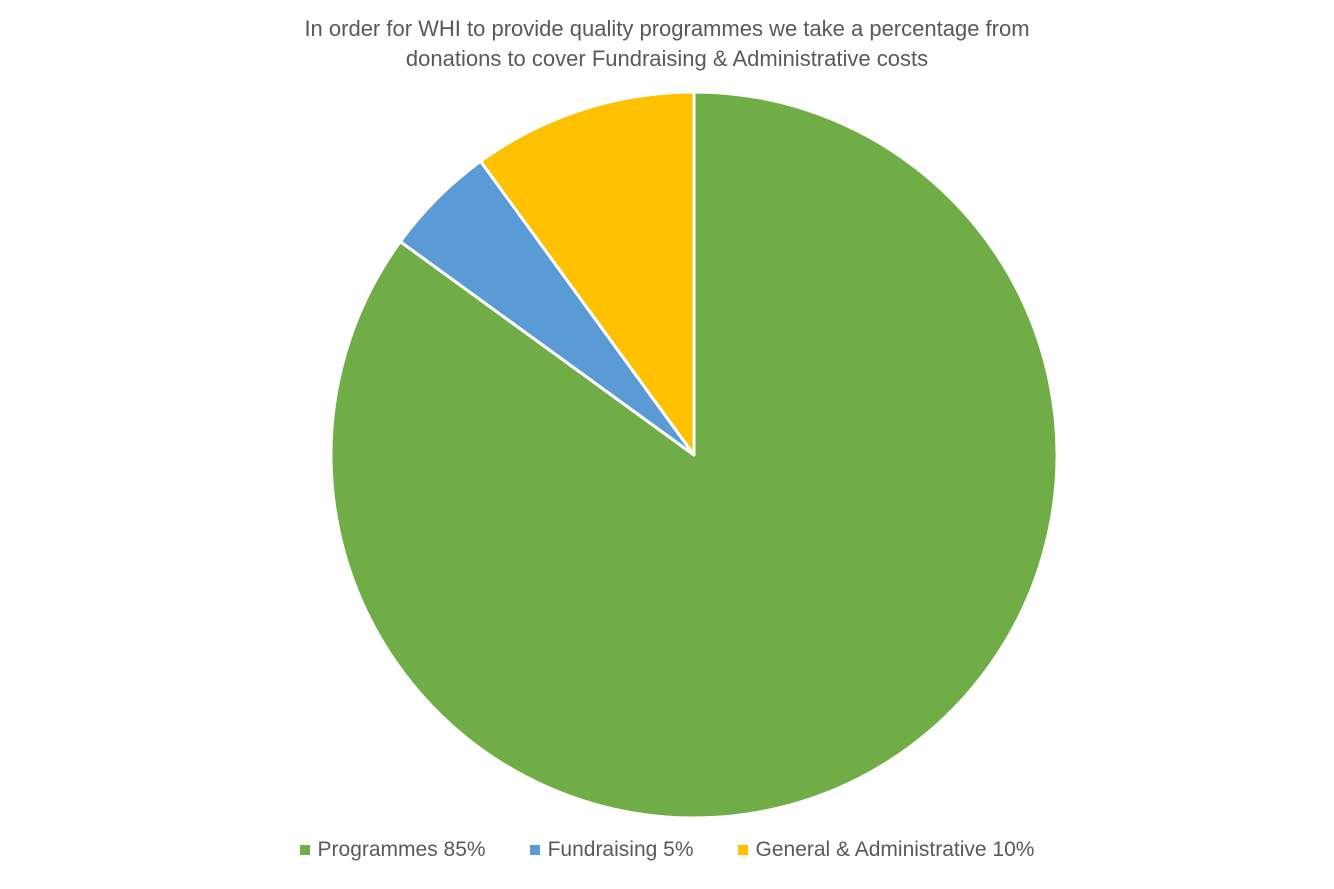  I want to click on legend-swatch-fundraising, so click(534, 850).